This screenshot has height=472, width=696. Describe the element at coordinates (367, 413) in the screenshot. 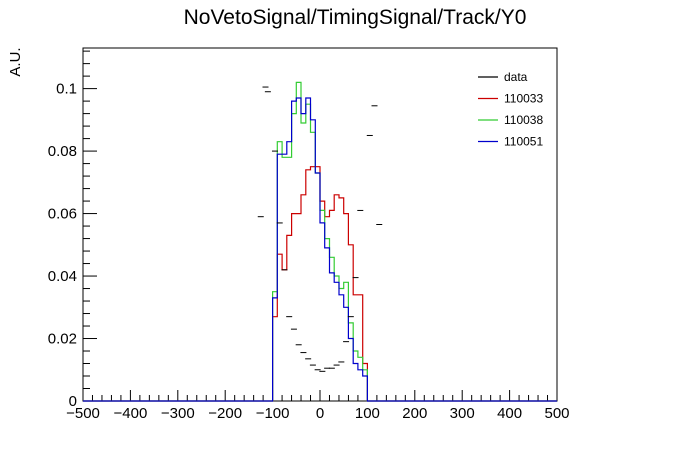

I see `x-tick-label: 100` at that location.